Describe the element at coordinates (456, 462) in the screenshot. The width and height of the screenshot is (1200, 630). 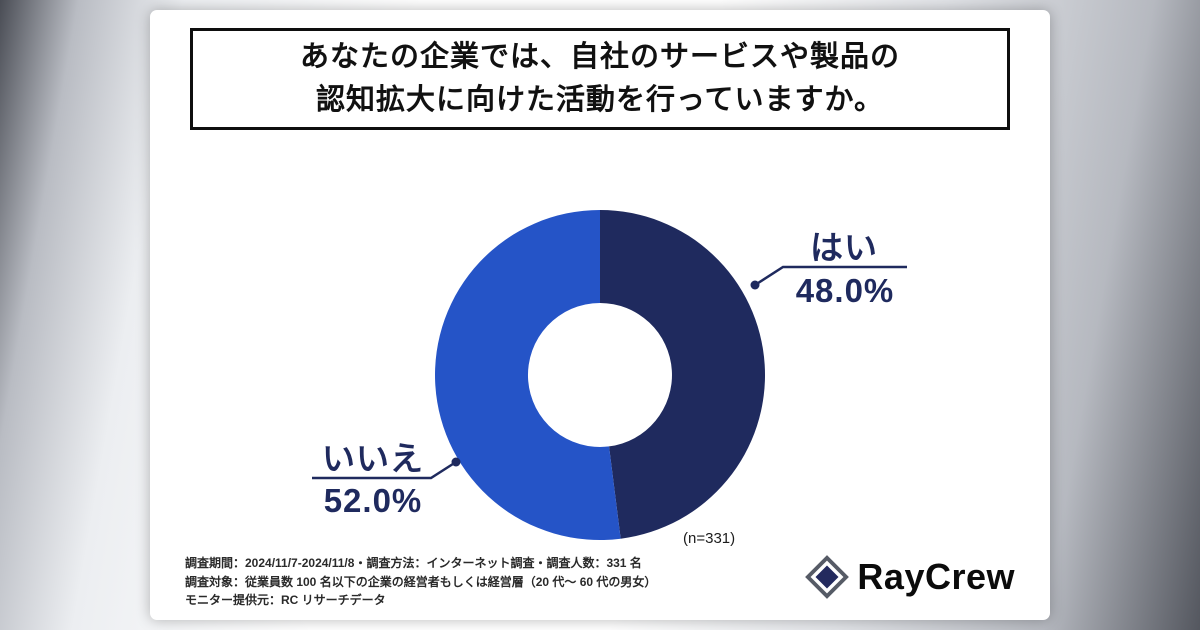
I see `callout-dot-no` at that location.